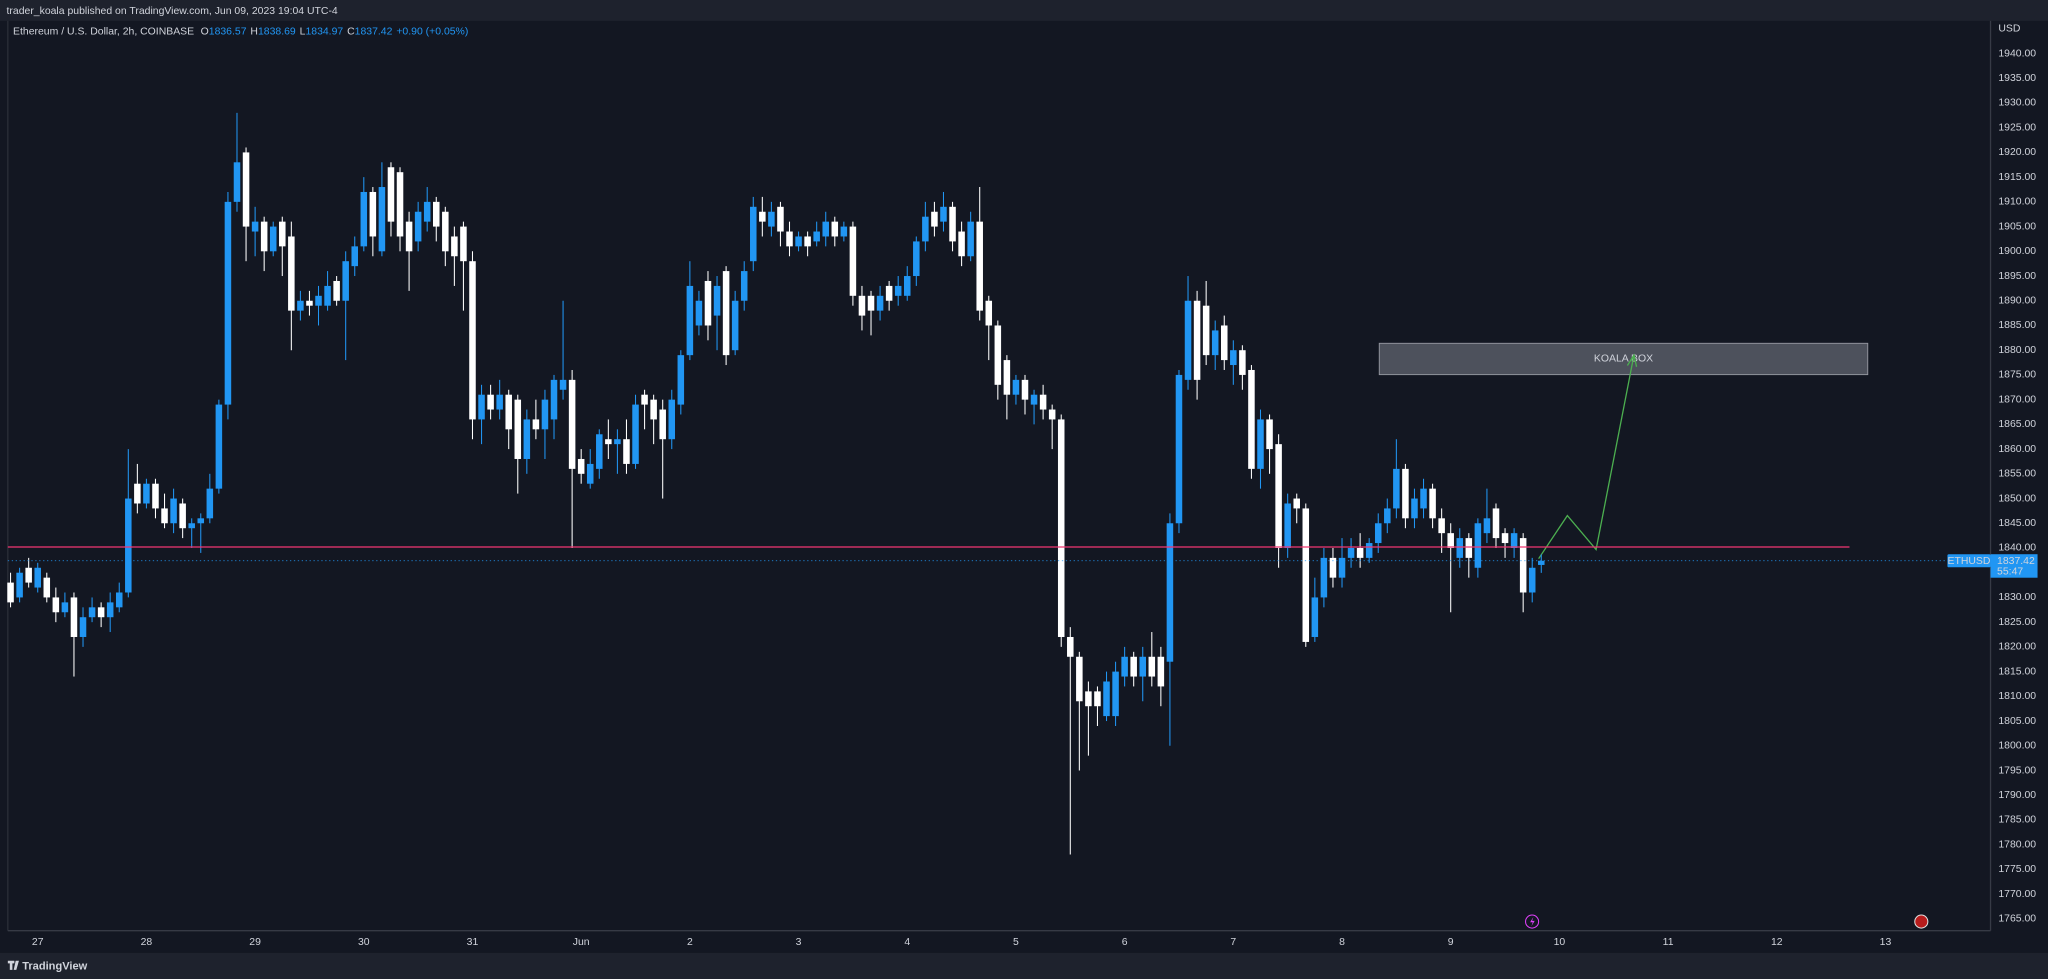 The height and width of the screenshot is (979, 2048). I want to click on flag-icon, so click(1921, 921).